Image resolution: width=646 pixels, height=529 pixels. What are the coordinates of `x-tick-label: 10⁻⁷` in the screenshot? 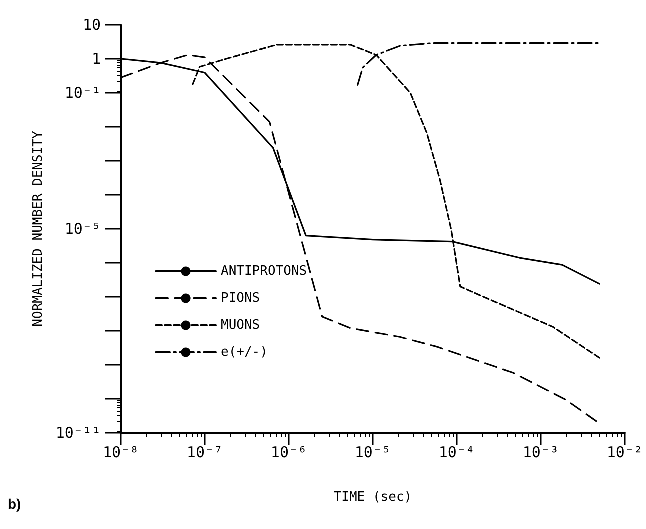 It's located at (205, 453).